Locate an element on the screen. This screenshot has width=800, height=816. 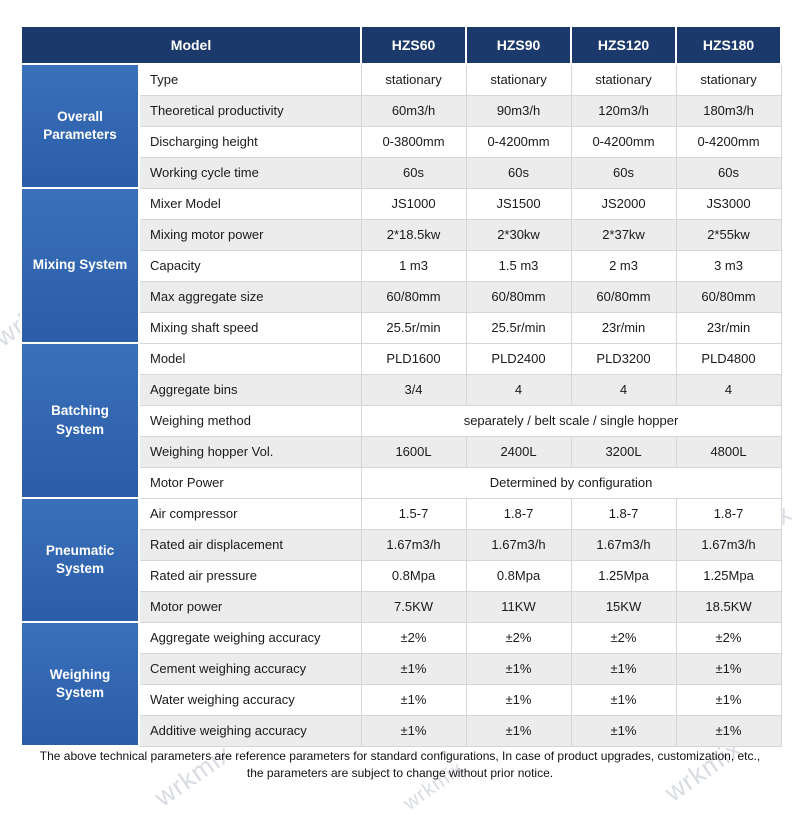
spec-value: 3/4 is located at coordinates (413, 389).